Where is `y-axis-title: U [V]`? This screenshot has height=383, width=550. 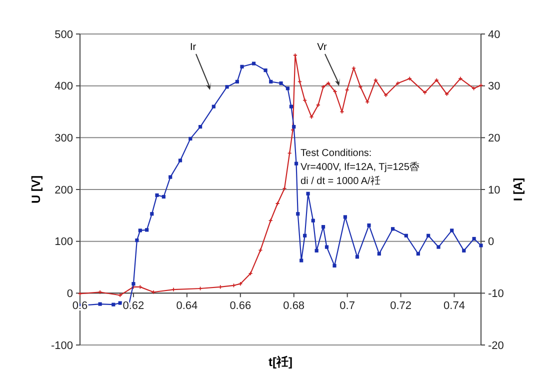 y-axis-title: U [V] is located at coordinates (36, 190).